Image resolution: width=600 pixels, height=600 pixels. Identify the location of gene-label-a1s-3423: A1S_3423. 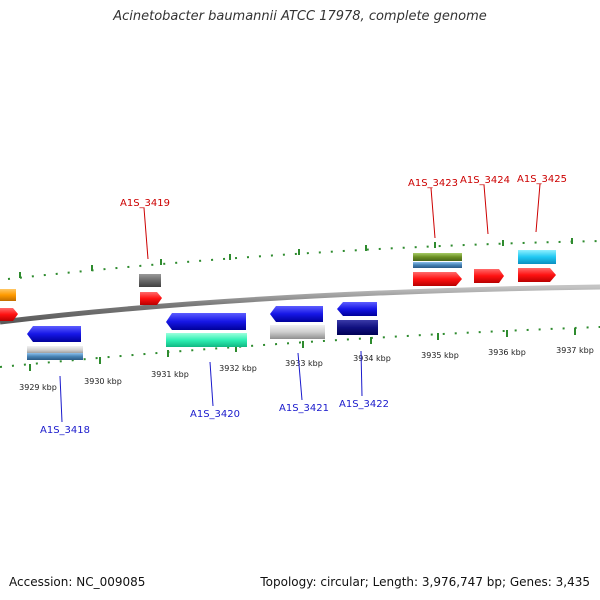
(433, 183).